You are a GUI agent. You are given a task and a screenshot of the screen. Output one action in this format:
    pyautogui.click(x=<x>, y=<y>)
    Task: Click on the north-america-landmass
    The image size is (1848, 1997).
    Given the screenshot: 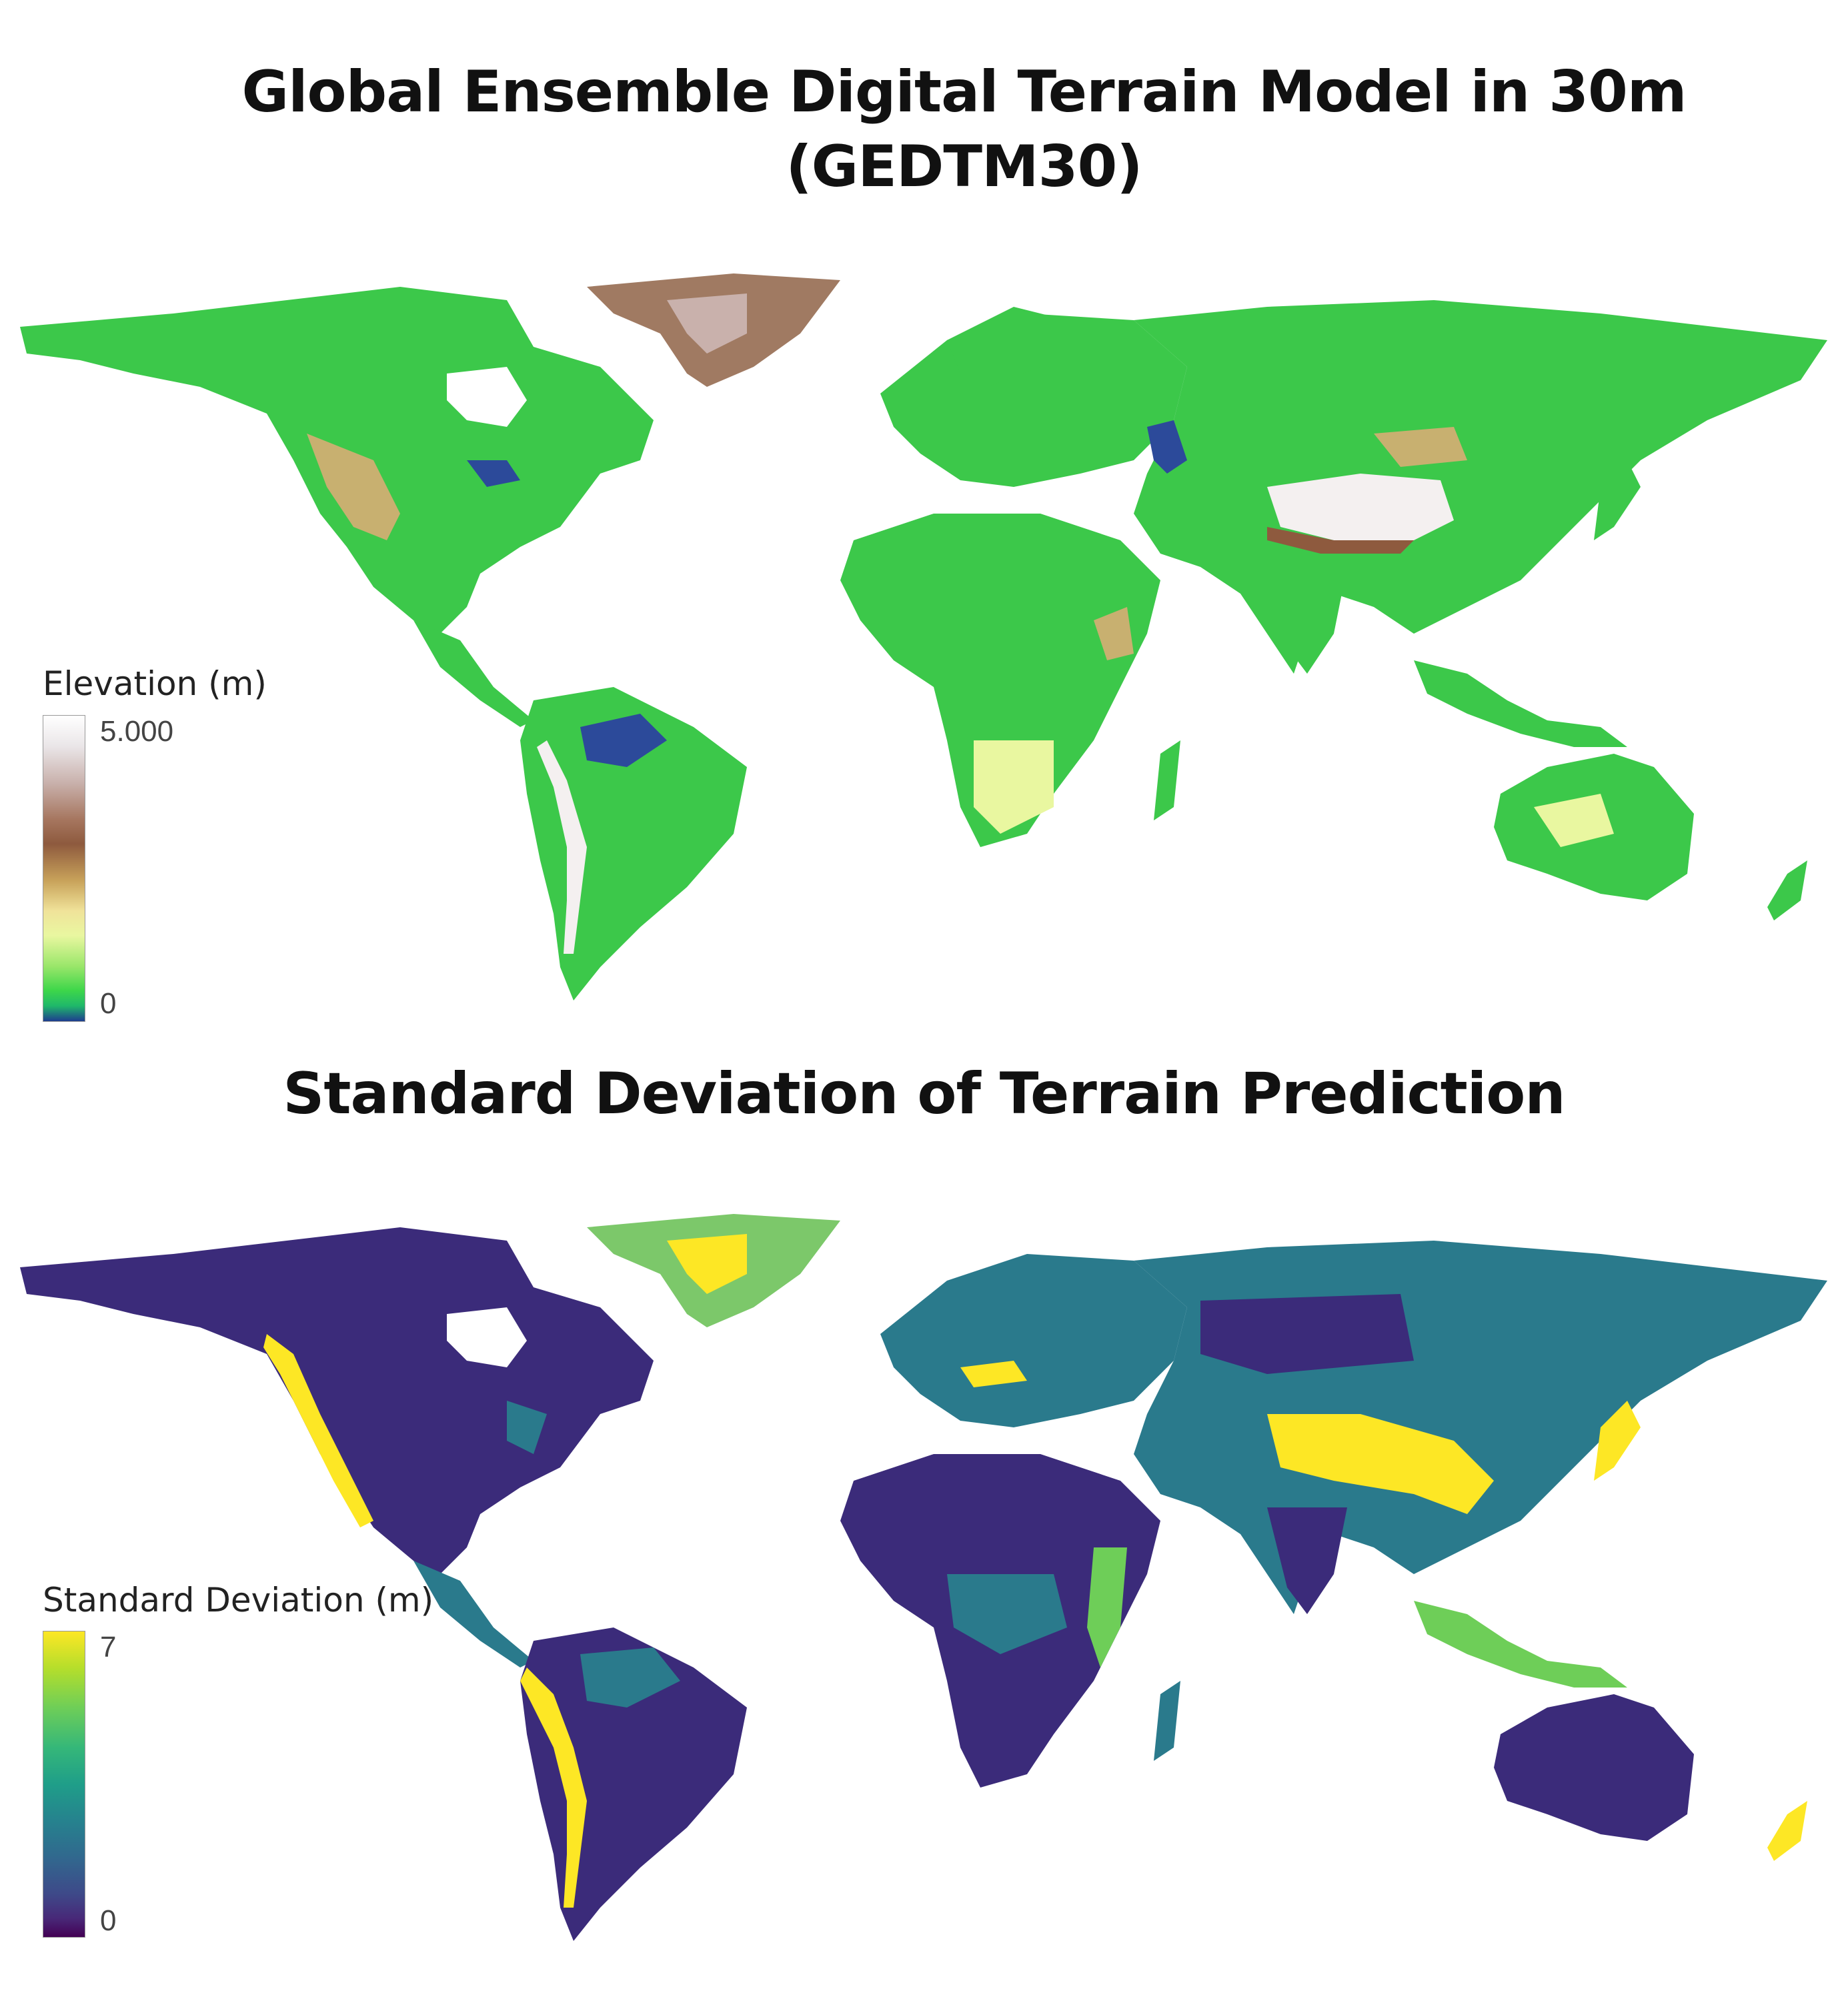 What is the action you would take?
    pyautogui.click(x=337, y=1400)
    